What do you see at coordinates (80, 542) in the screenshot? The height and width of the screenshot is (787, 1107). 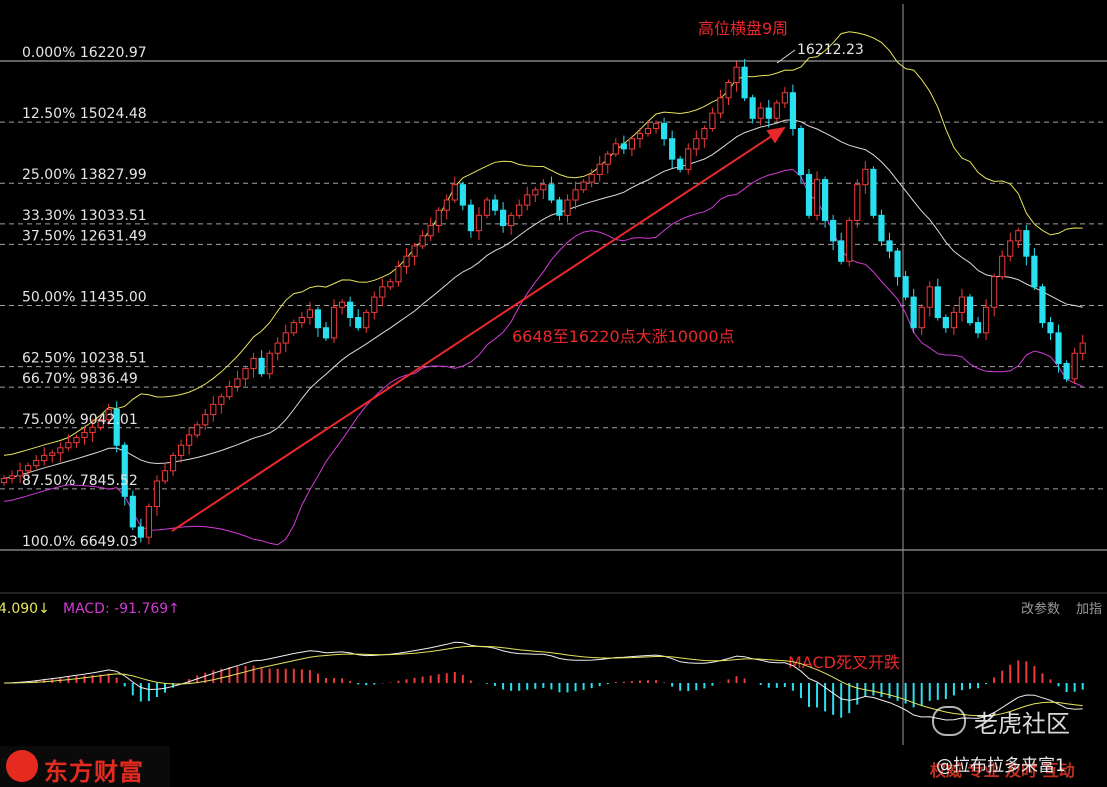 I see `fib-label: 100.0% 6649.03` at bounding box center [80, 542].